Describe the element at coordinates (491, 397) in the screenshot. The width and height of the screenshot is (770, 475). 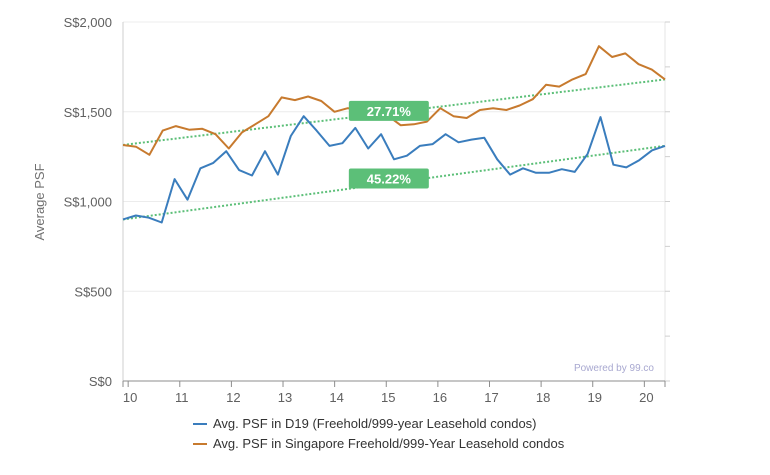
I see `x-tick-label: 17` at that location.